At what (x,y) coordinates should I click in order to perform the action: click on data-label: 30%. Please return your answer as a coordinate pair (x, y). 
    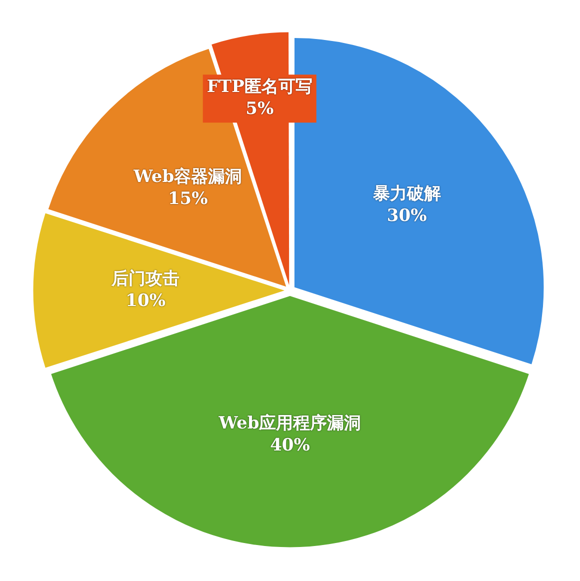
    Looking at the image, I should click on (406, 216).